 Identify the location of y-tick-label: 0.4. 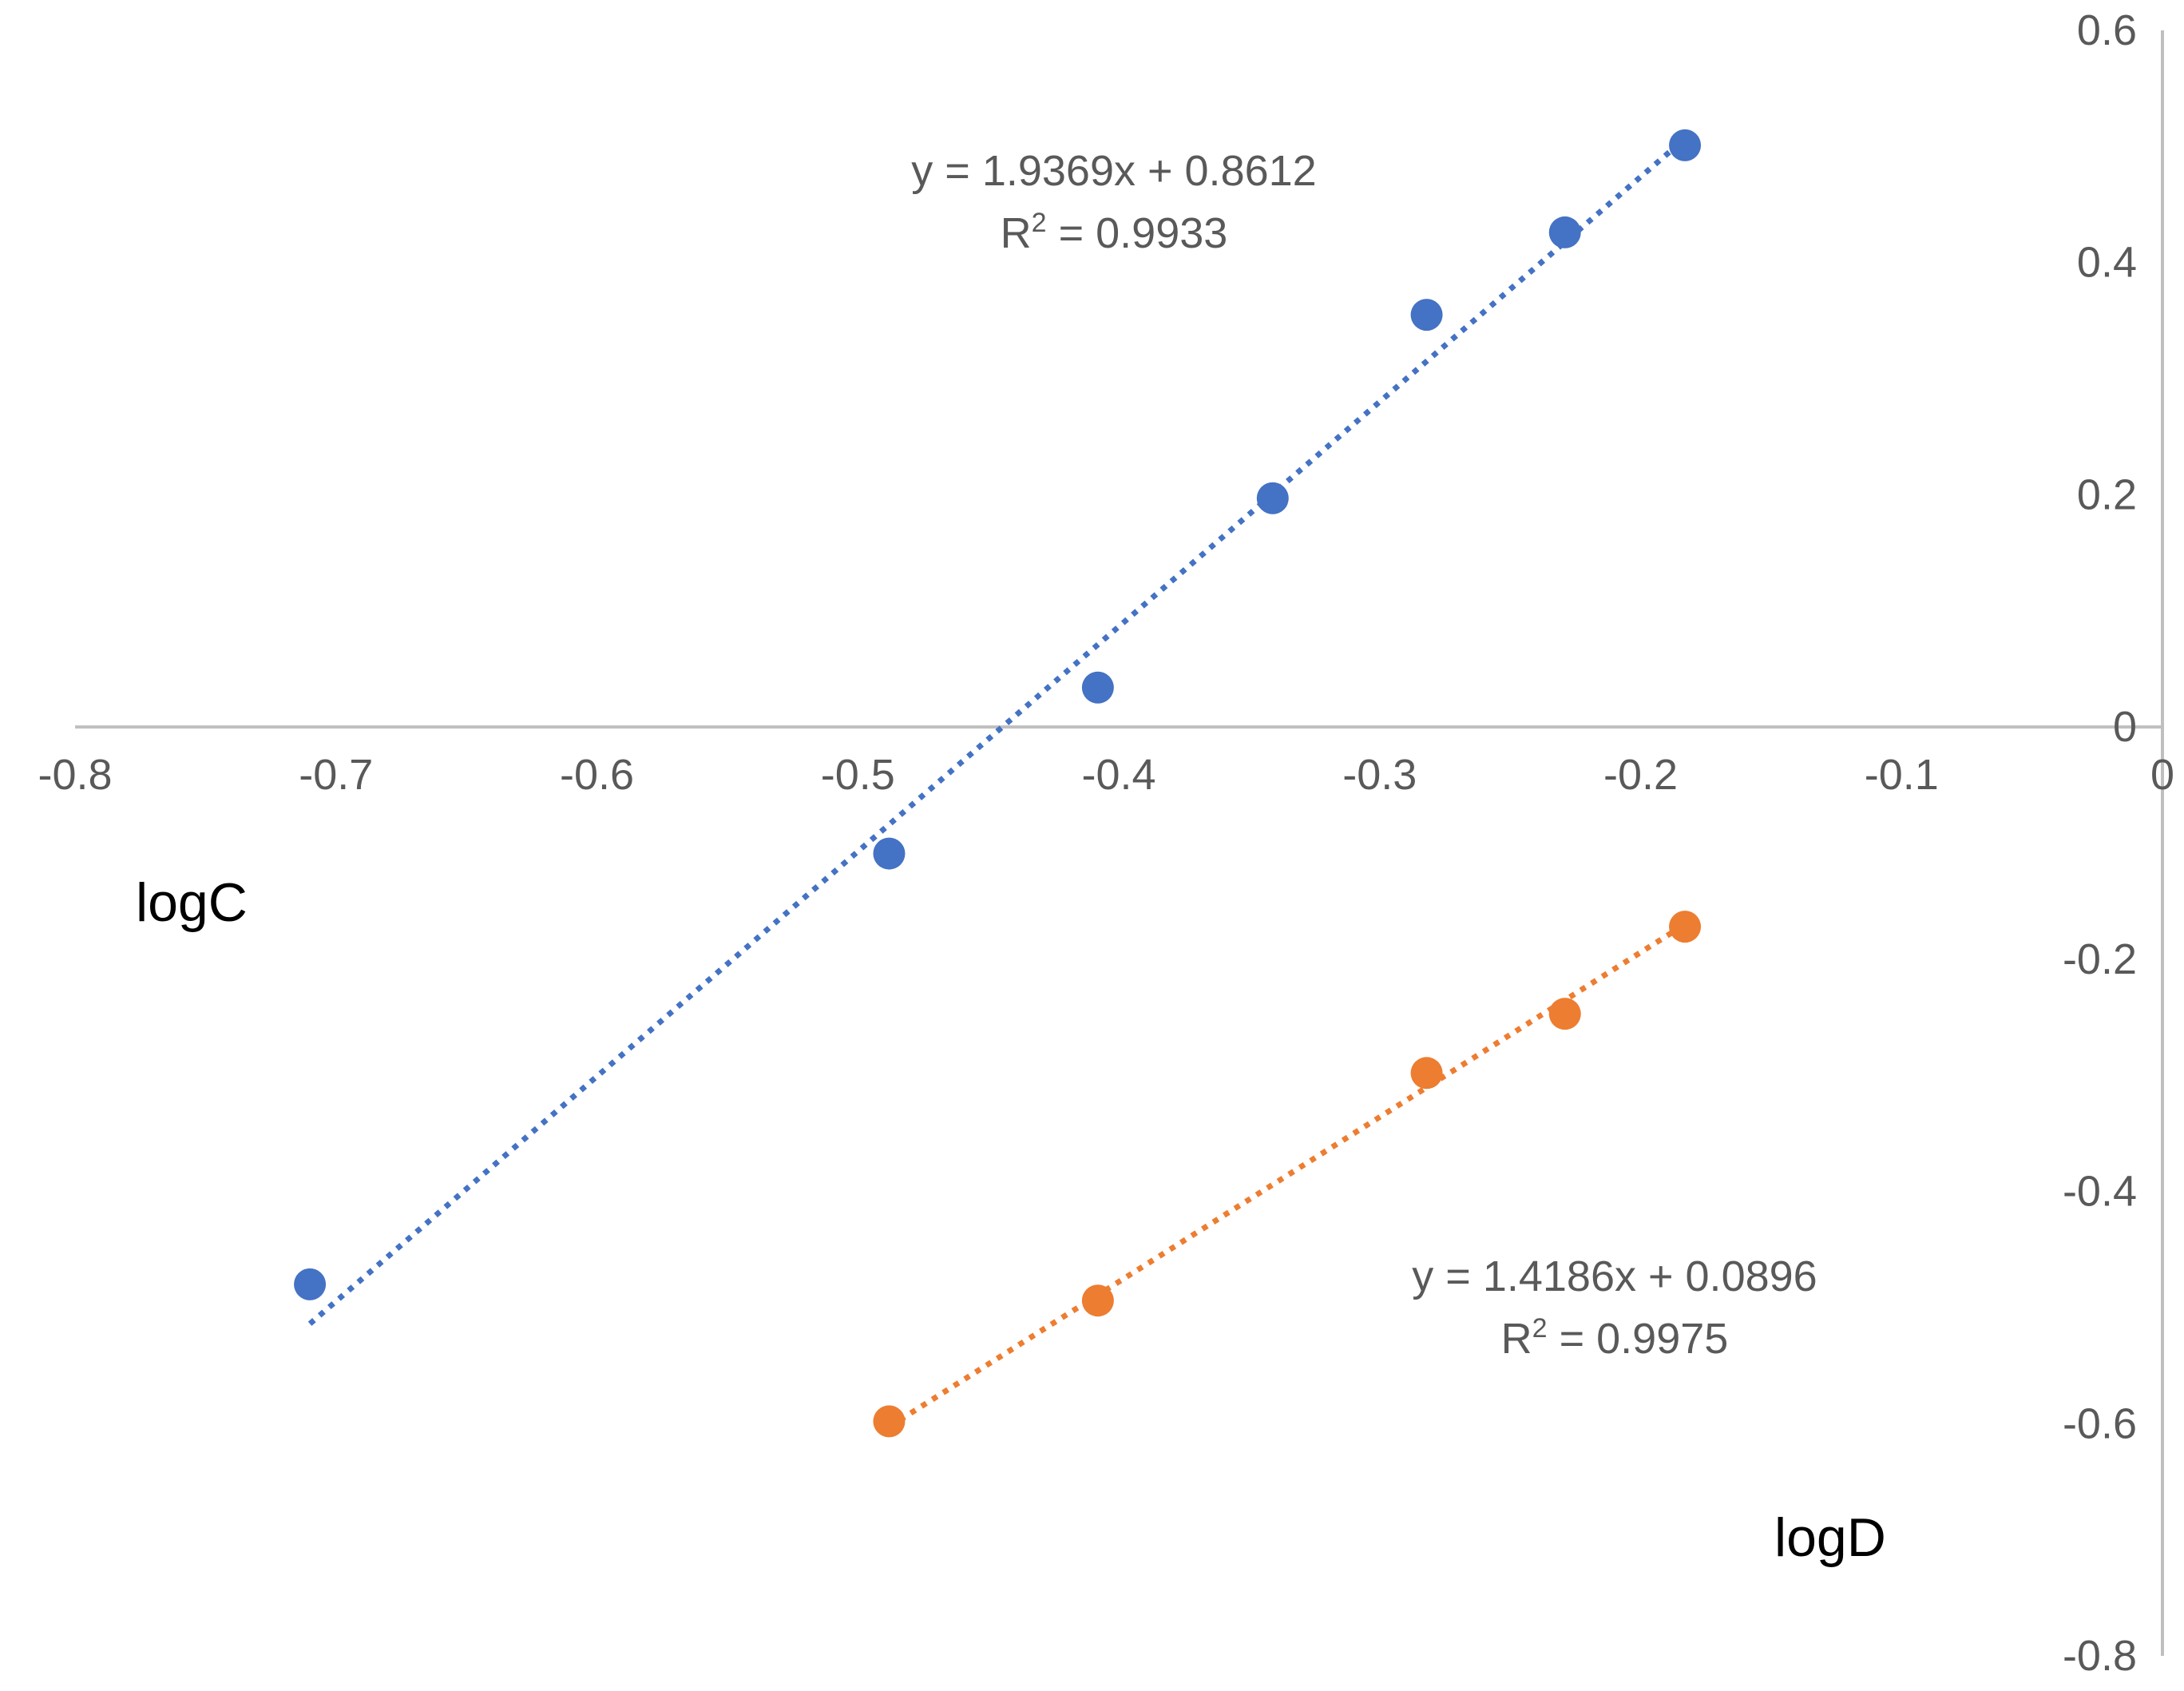
(2107, 263).